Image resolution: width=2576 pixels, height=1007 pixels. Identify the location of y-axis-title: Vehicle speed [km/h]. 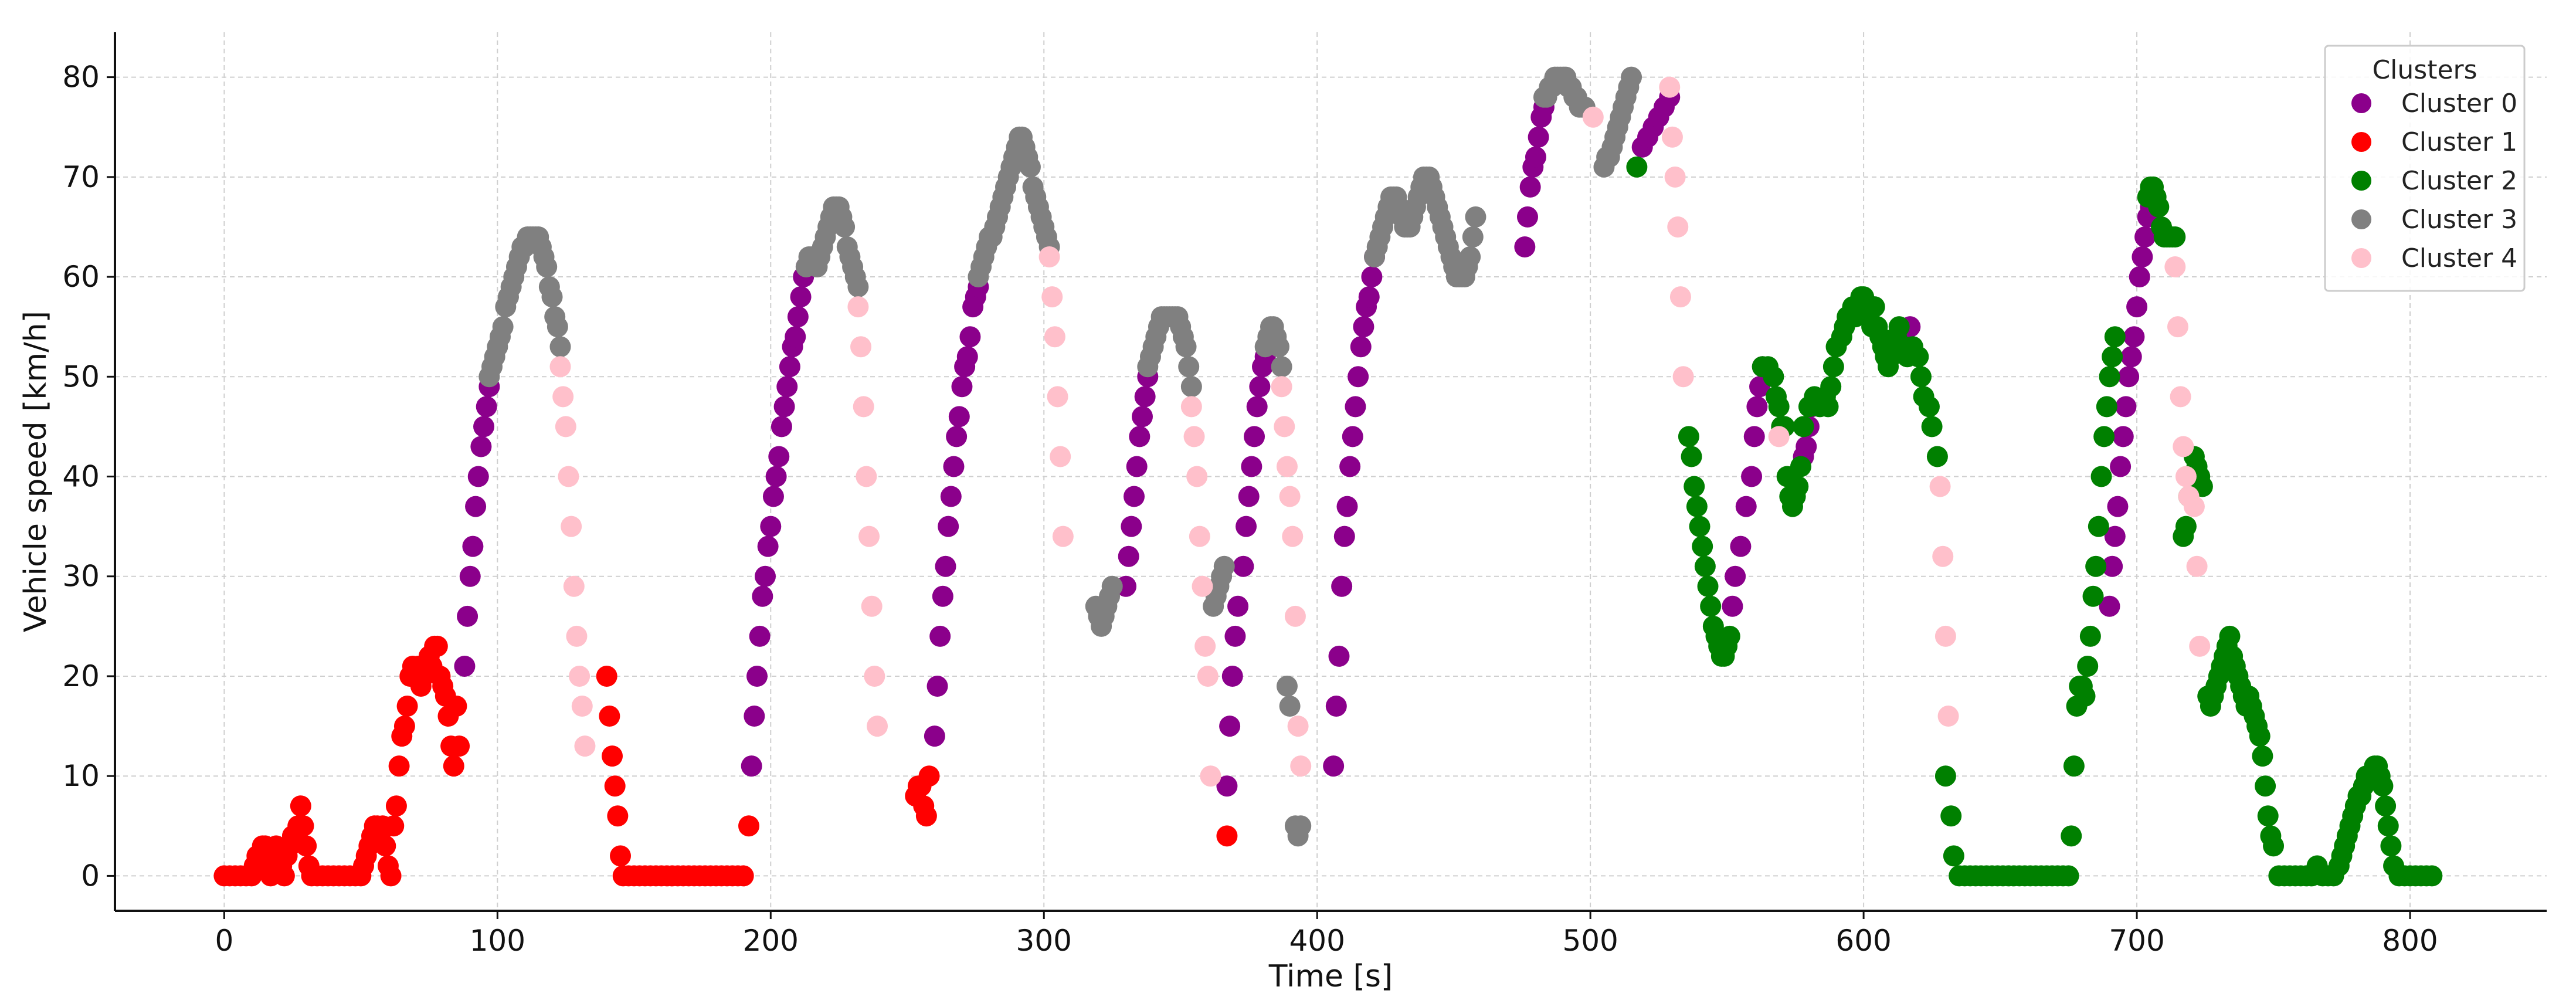
(35, 471).